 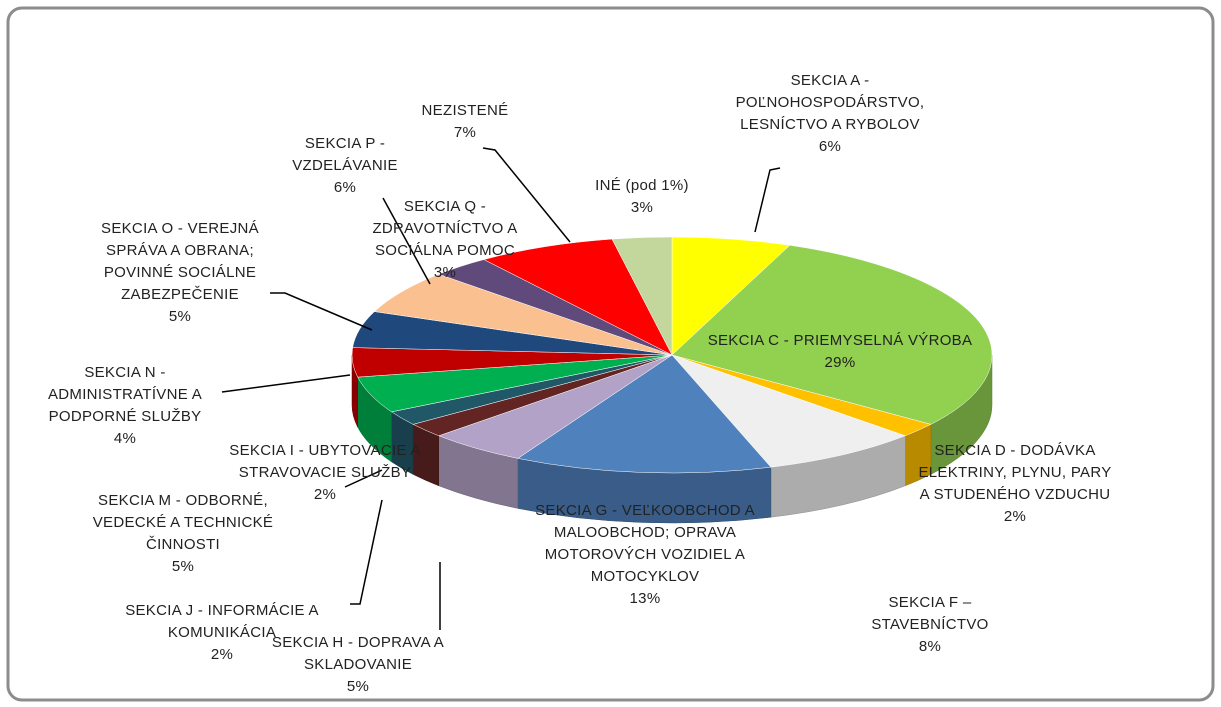 I want to click on category-label: SEKCIA H - DOPRAVA A SKLADOVANIE, so click(x=358, y=653).